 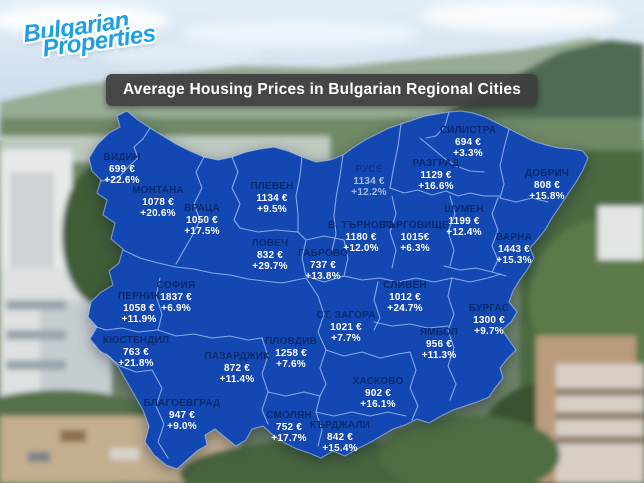 I want to click on city-price: 1015€, so click(x=415, y=237).